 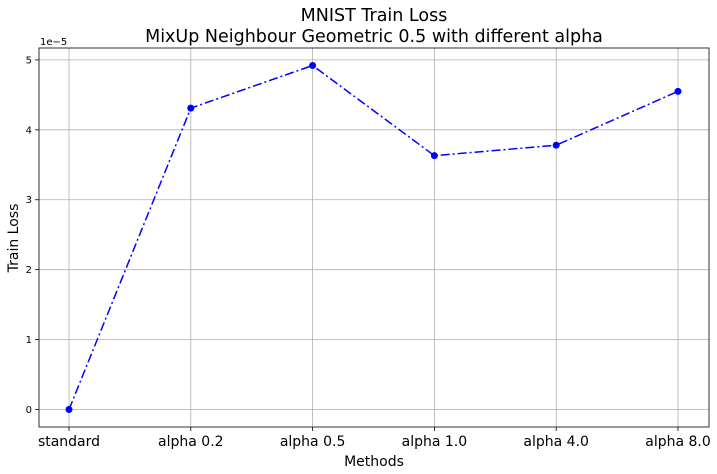 I want to click on y-axis-label: Train Loss, so click(x=14, y=239).